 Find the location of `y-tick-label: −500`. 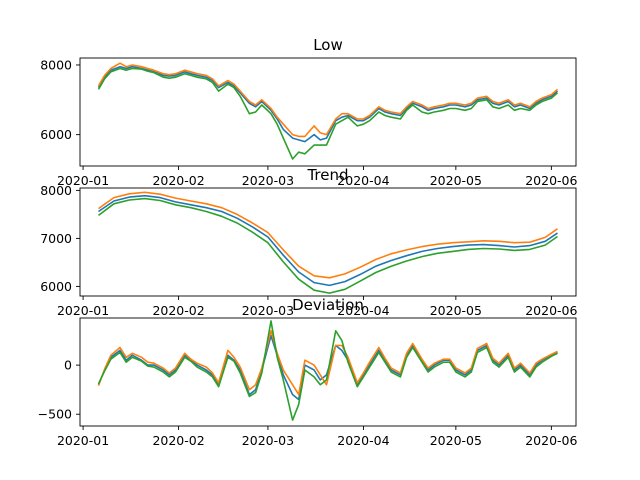

y-tick-label: −500 is located at coordinates (55, 414).